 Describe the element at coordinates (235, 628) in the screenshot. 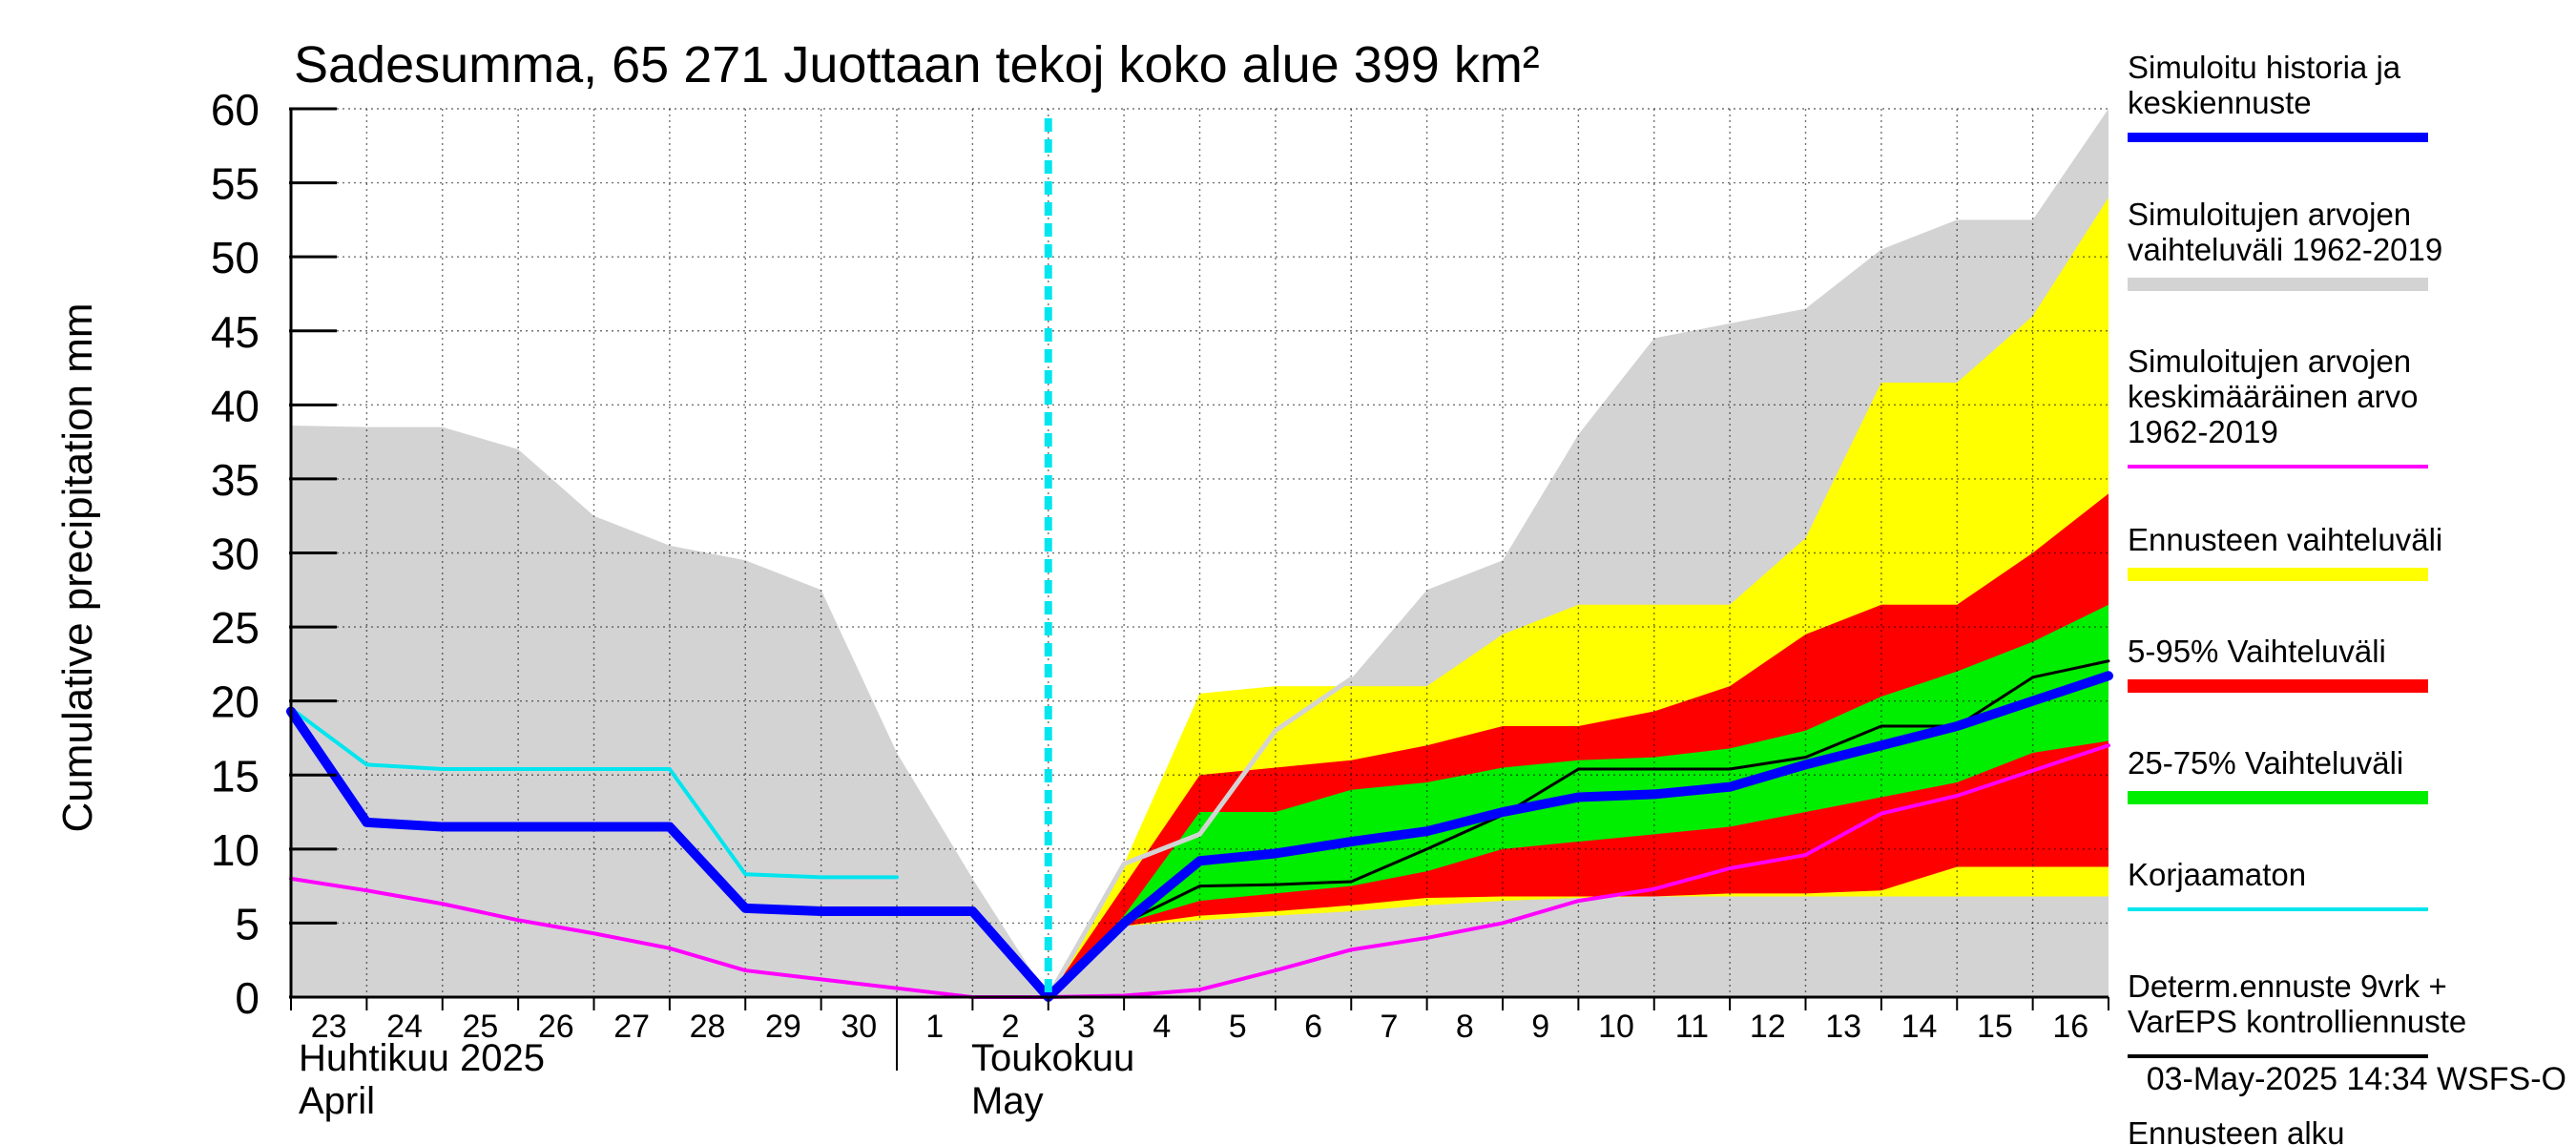

I see `y-tick-label-25: 25` at that location.